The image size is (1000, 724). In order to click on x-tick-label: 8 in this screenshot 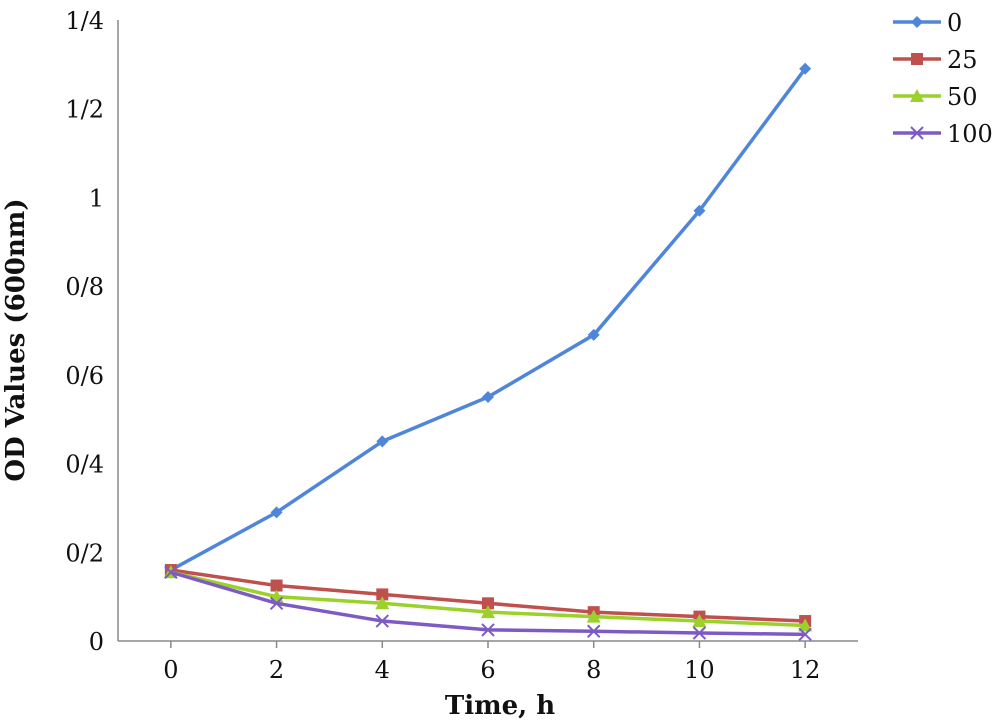, I will do `click(593, 670)`.